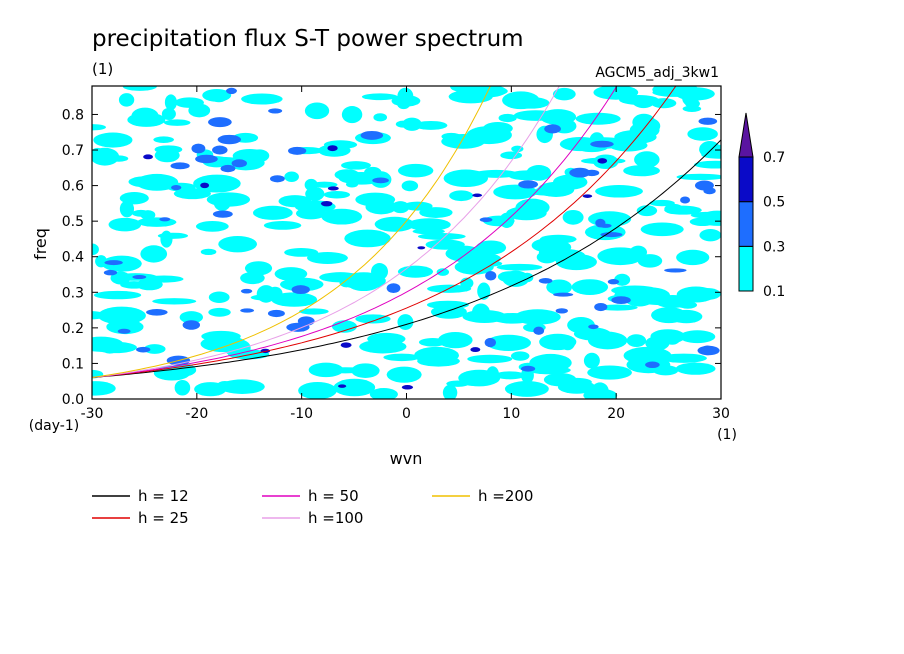 Image resolution: width=904 pixels, height=654 pixels. What do you see at coordinates (73, 329) in the screenshot?
I see `y-tick-label: 0.2` at bounding box center [73, 329].